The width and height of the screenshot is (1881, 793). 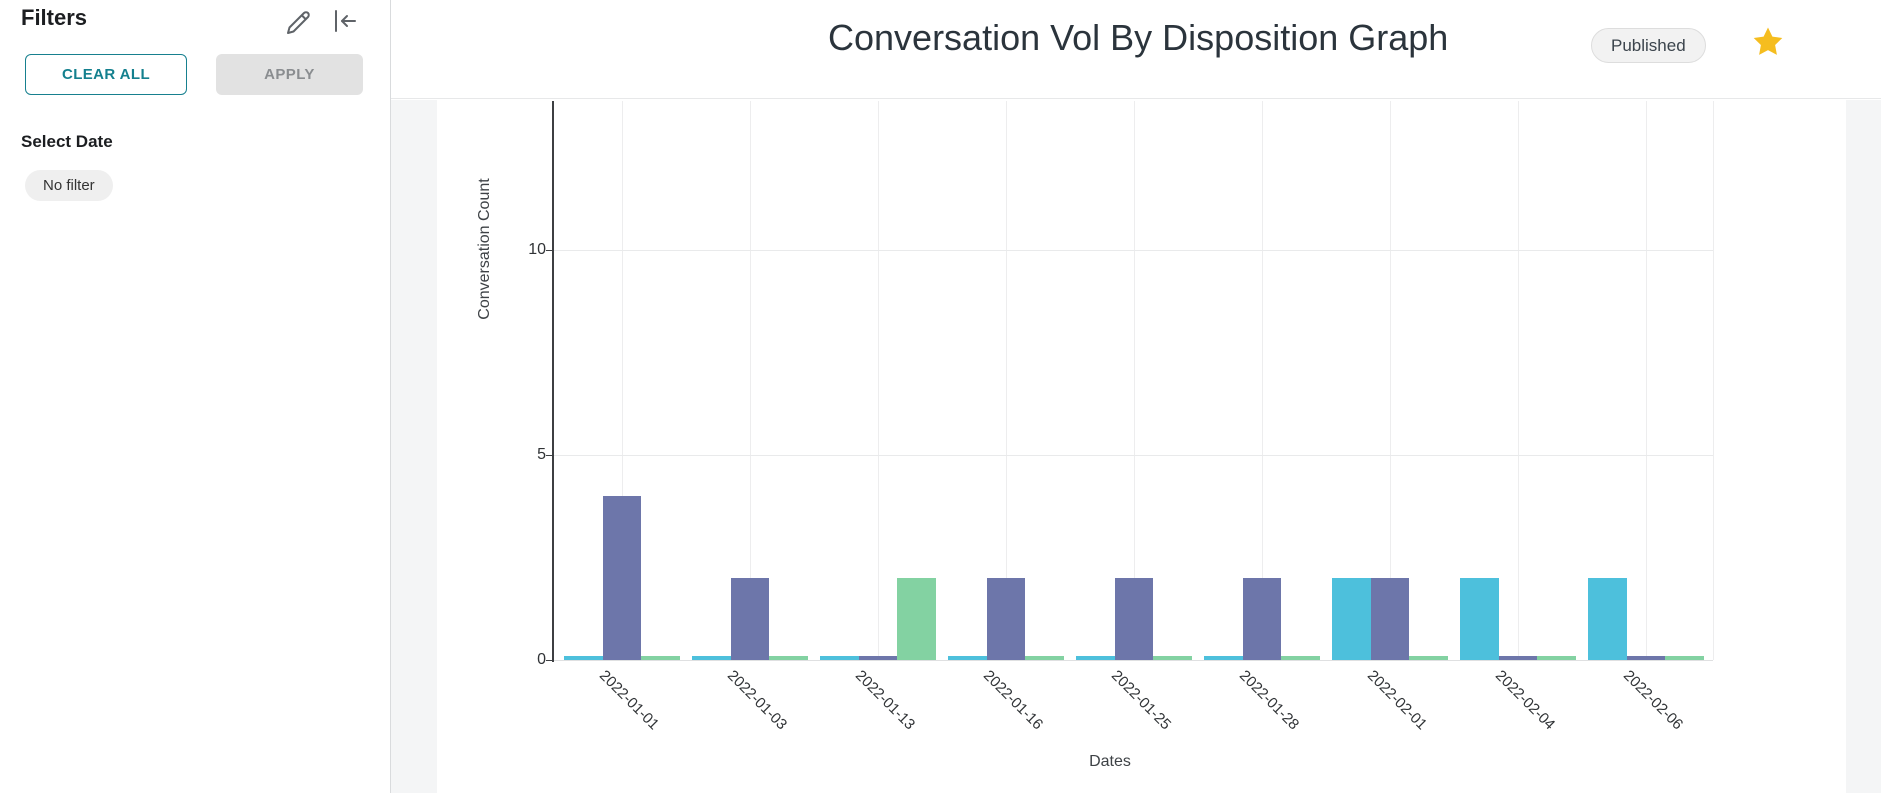 I want to click on collapse-sidebar-icon, so click(x=344, y=21).